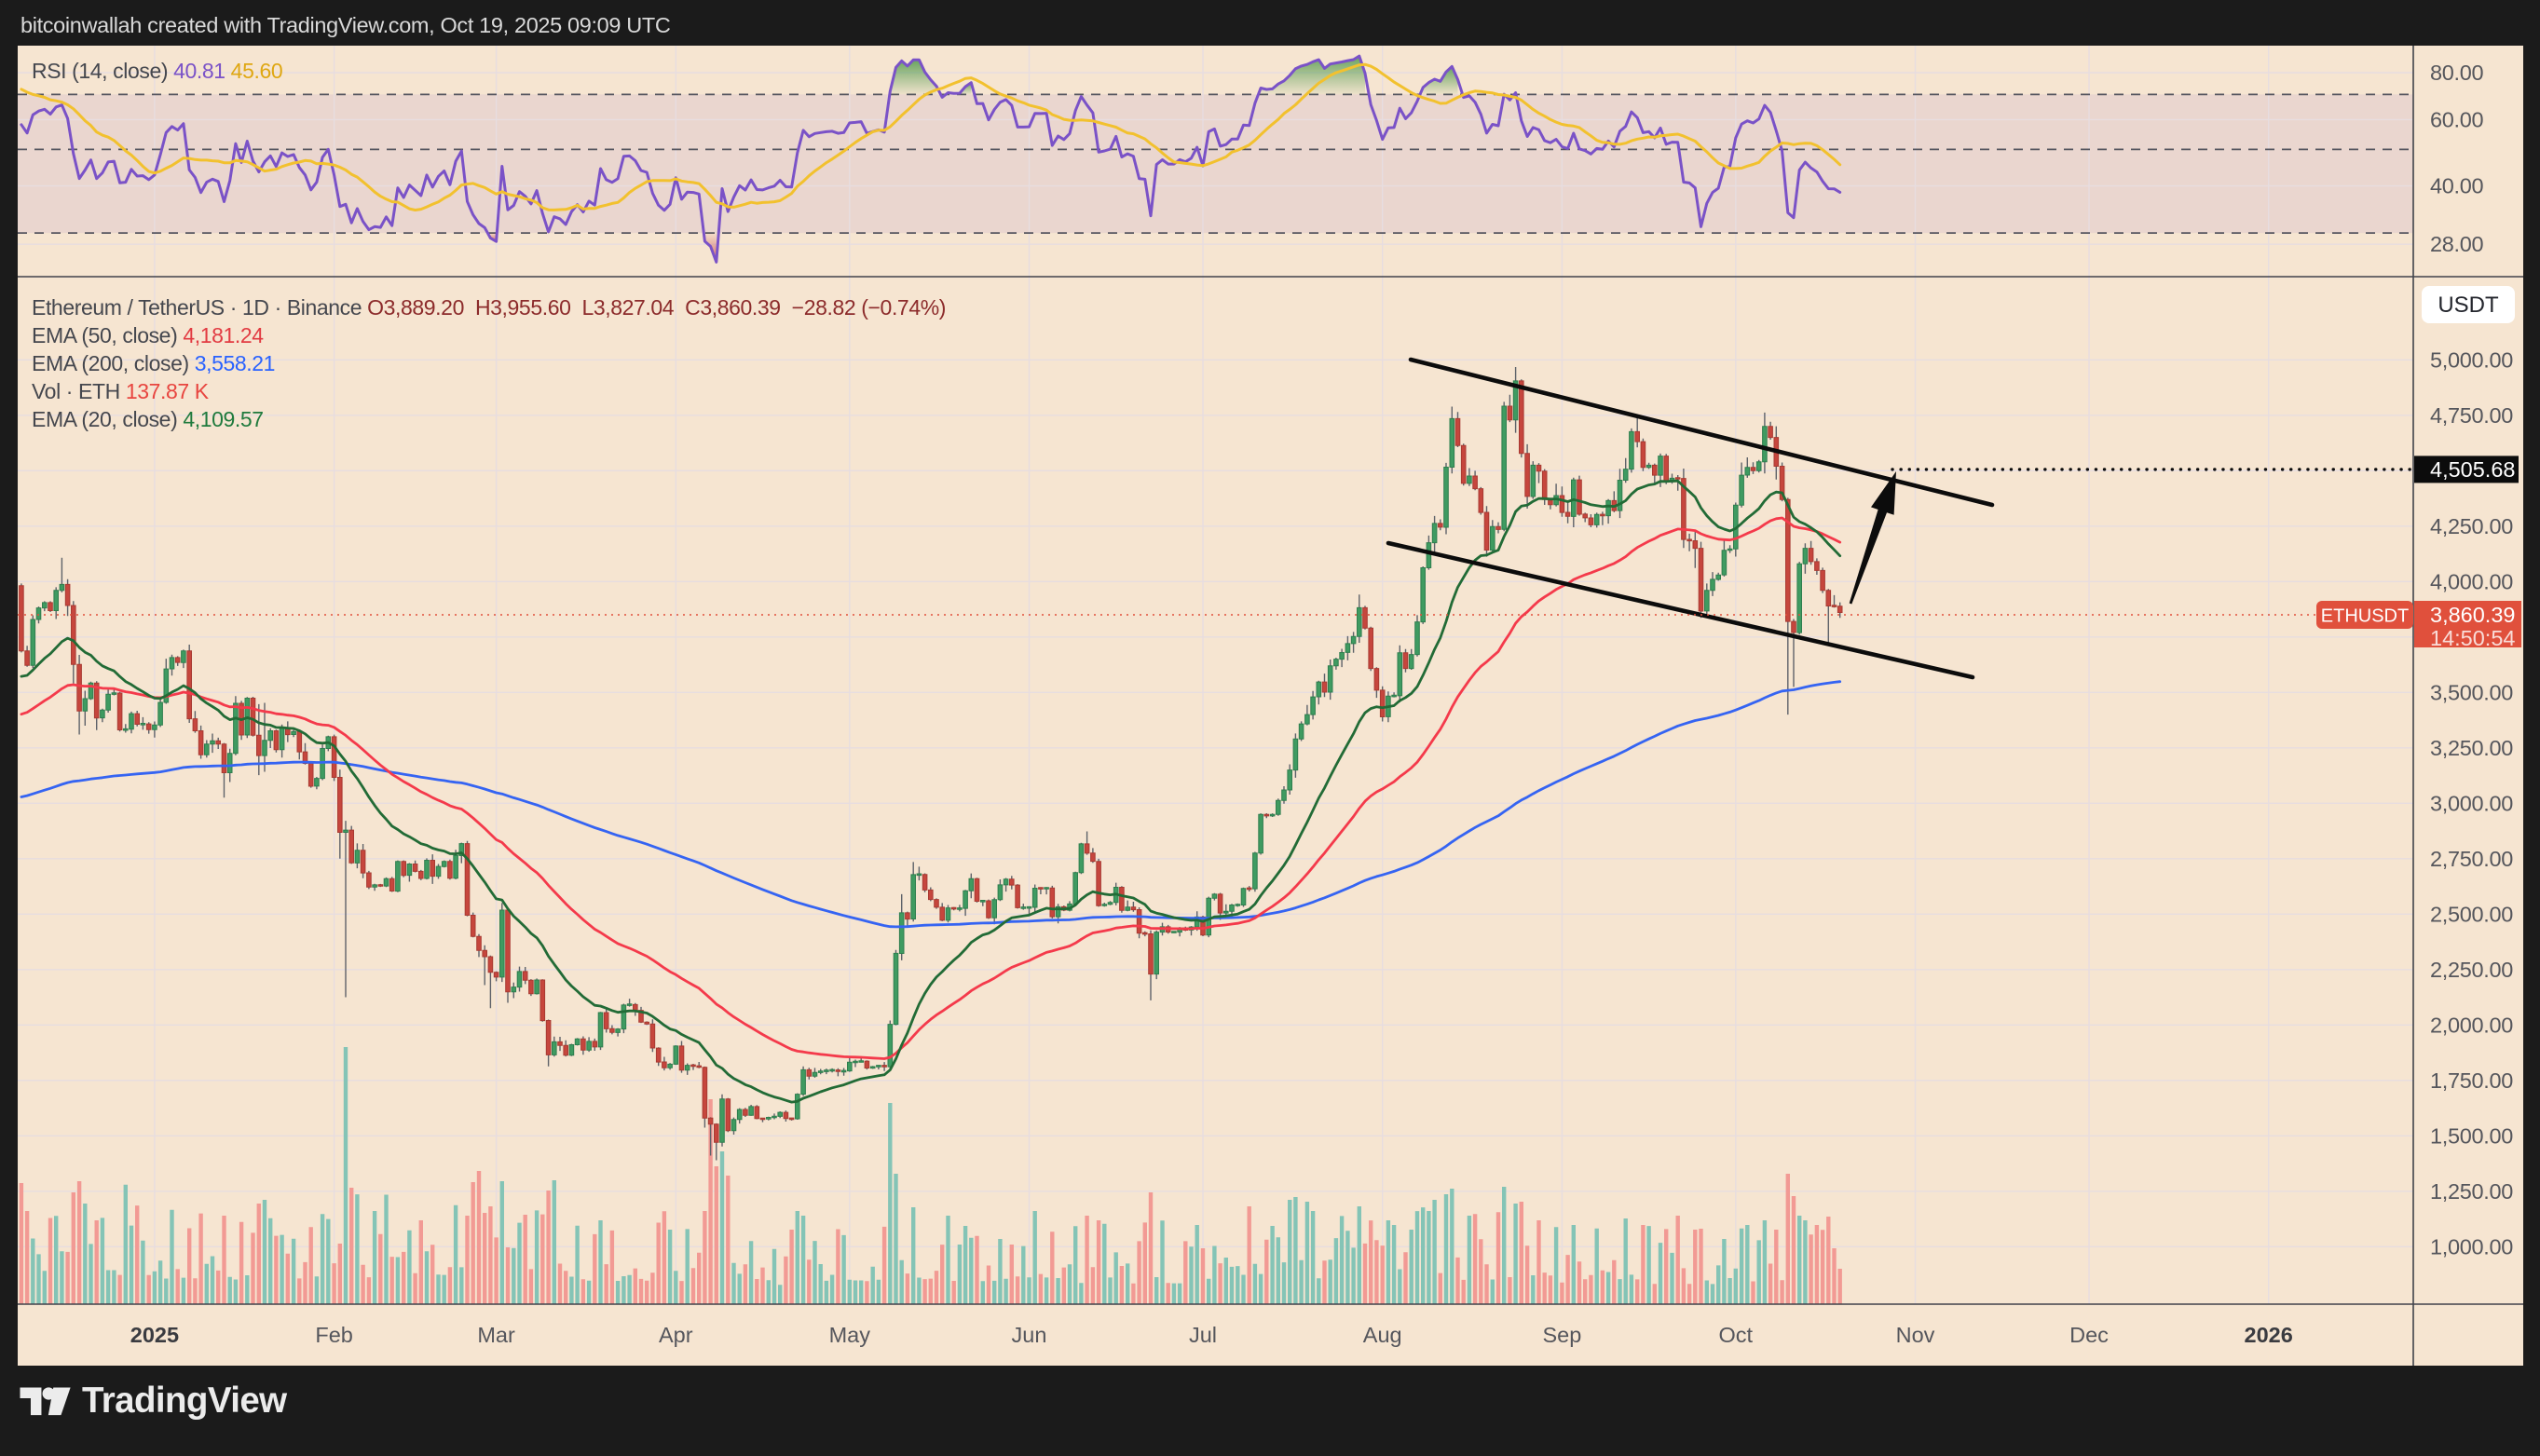  I want to click on svg-text: 3,250.00, so click(2471, 748).